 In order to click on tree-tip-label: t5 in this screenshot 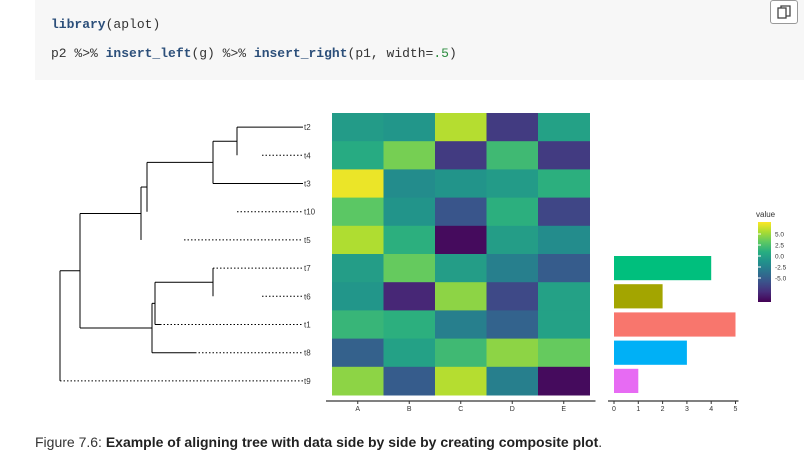, I will do `click(307, 240)`.